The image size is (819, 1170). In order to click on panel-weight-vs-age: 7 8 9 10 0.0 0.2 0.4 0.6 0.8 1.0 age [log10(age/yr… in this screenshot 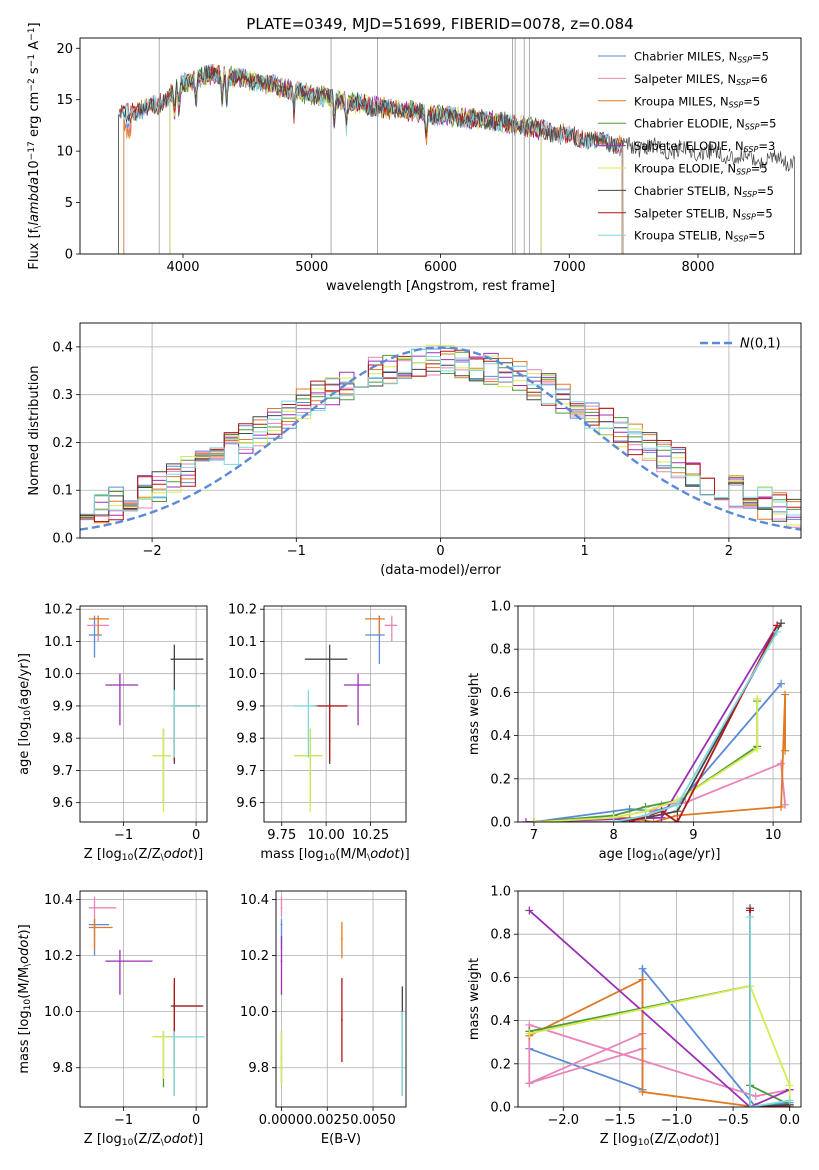, I will do `click(634, 731)`.